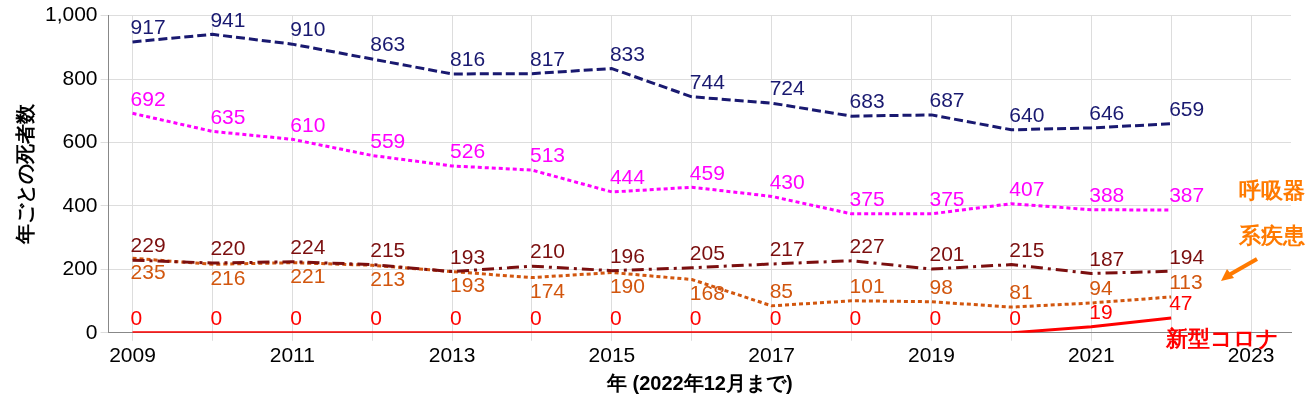 The width and height of the screenshot is (1307, 400). Describe the element at coordinates (699, 382) in the screenshot. I see `x-axis-title: 年 (2022年12月まで)` at that location.